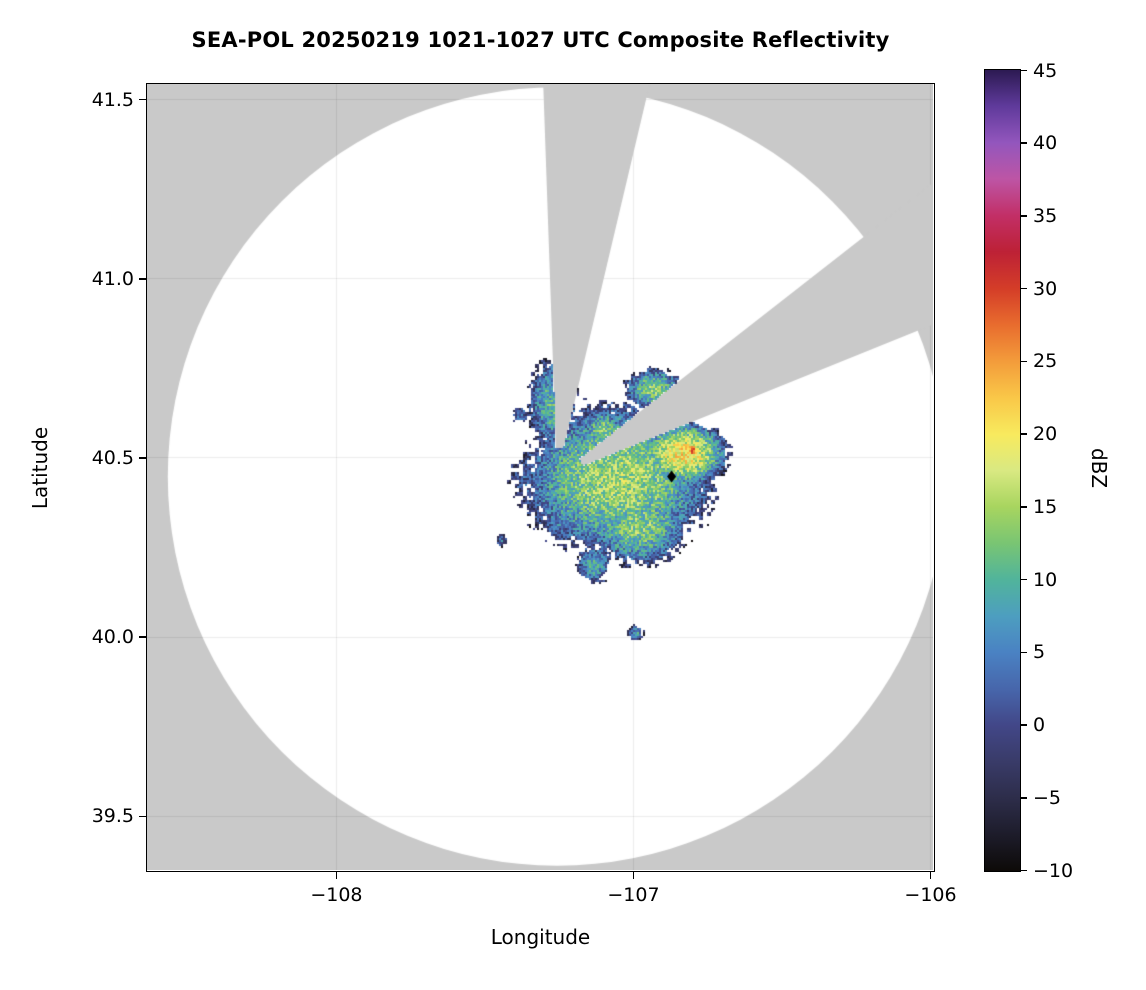 The width and height of the screenshot is (1146, 990). Describe the element at coordinates (1039, 725) in the screenshot. I see `colorbar-tick-label: 0` at that location.